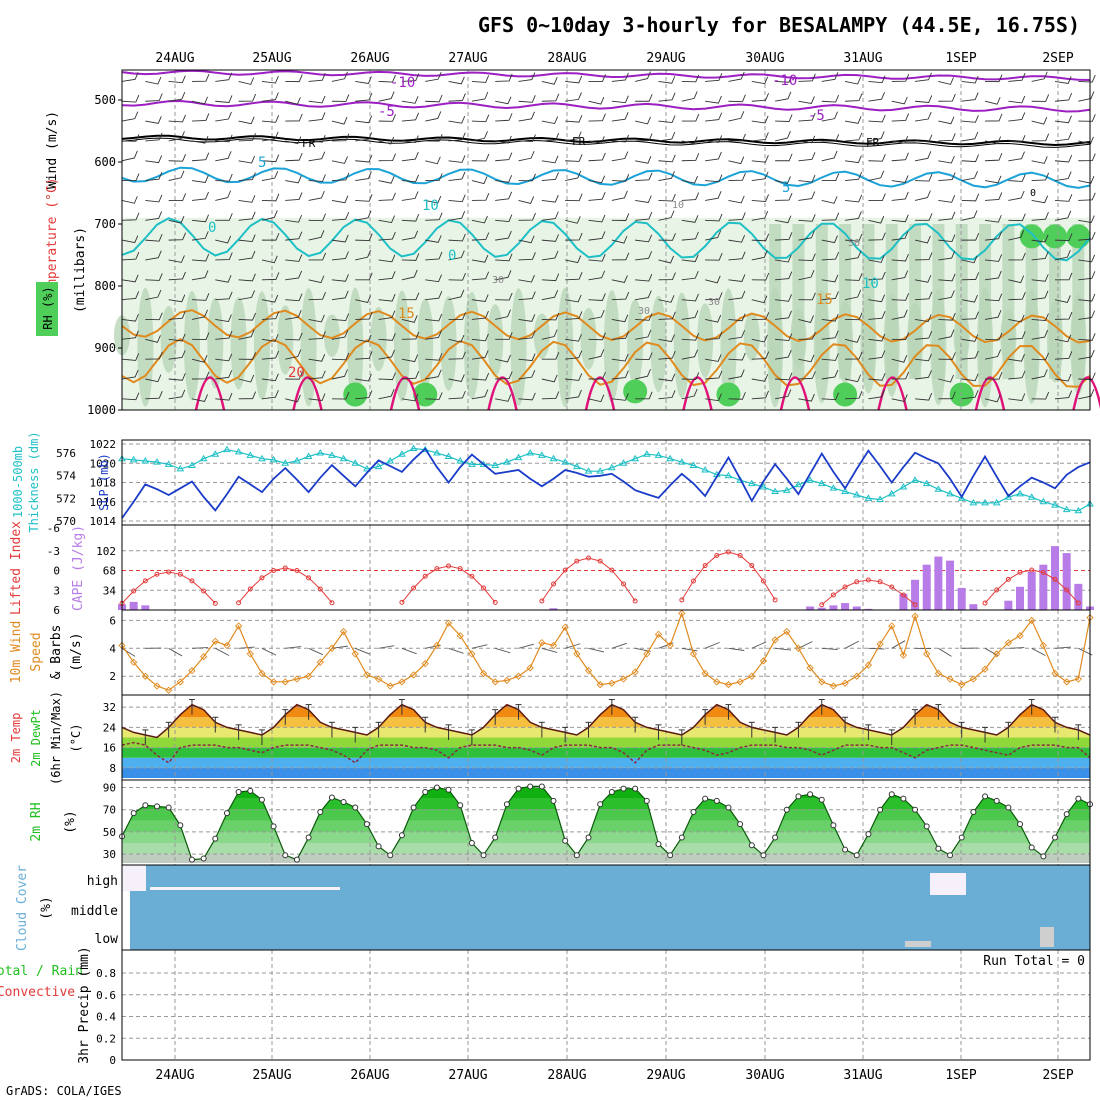  Describe the element at coordinates (606, 75) in the screenshot. I see `temp-contour-minus10` at that location.